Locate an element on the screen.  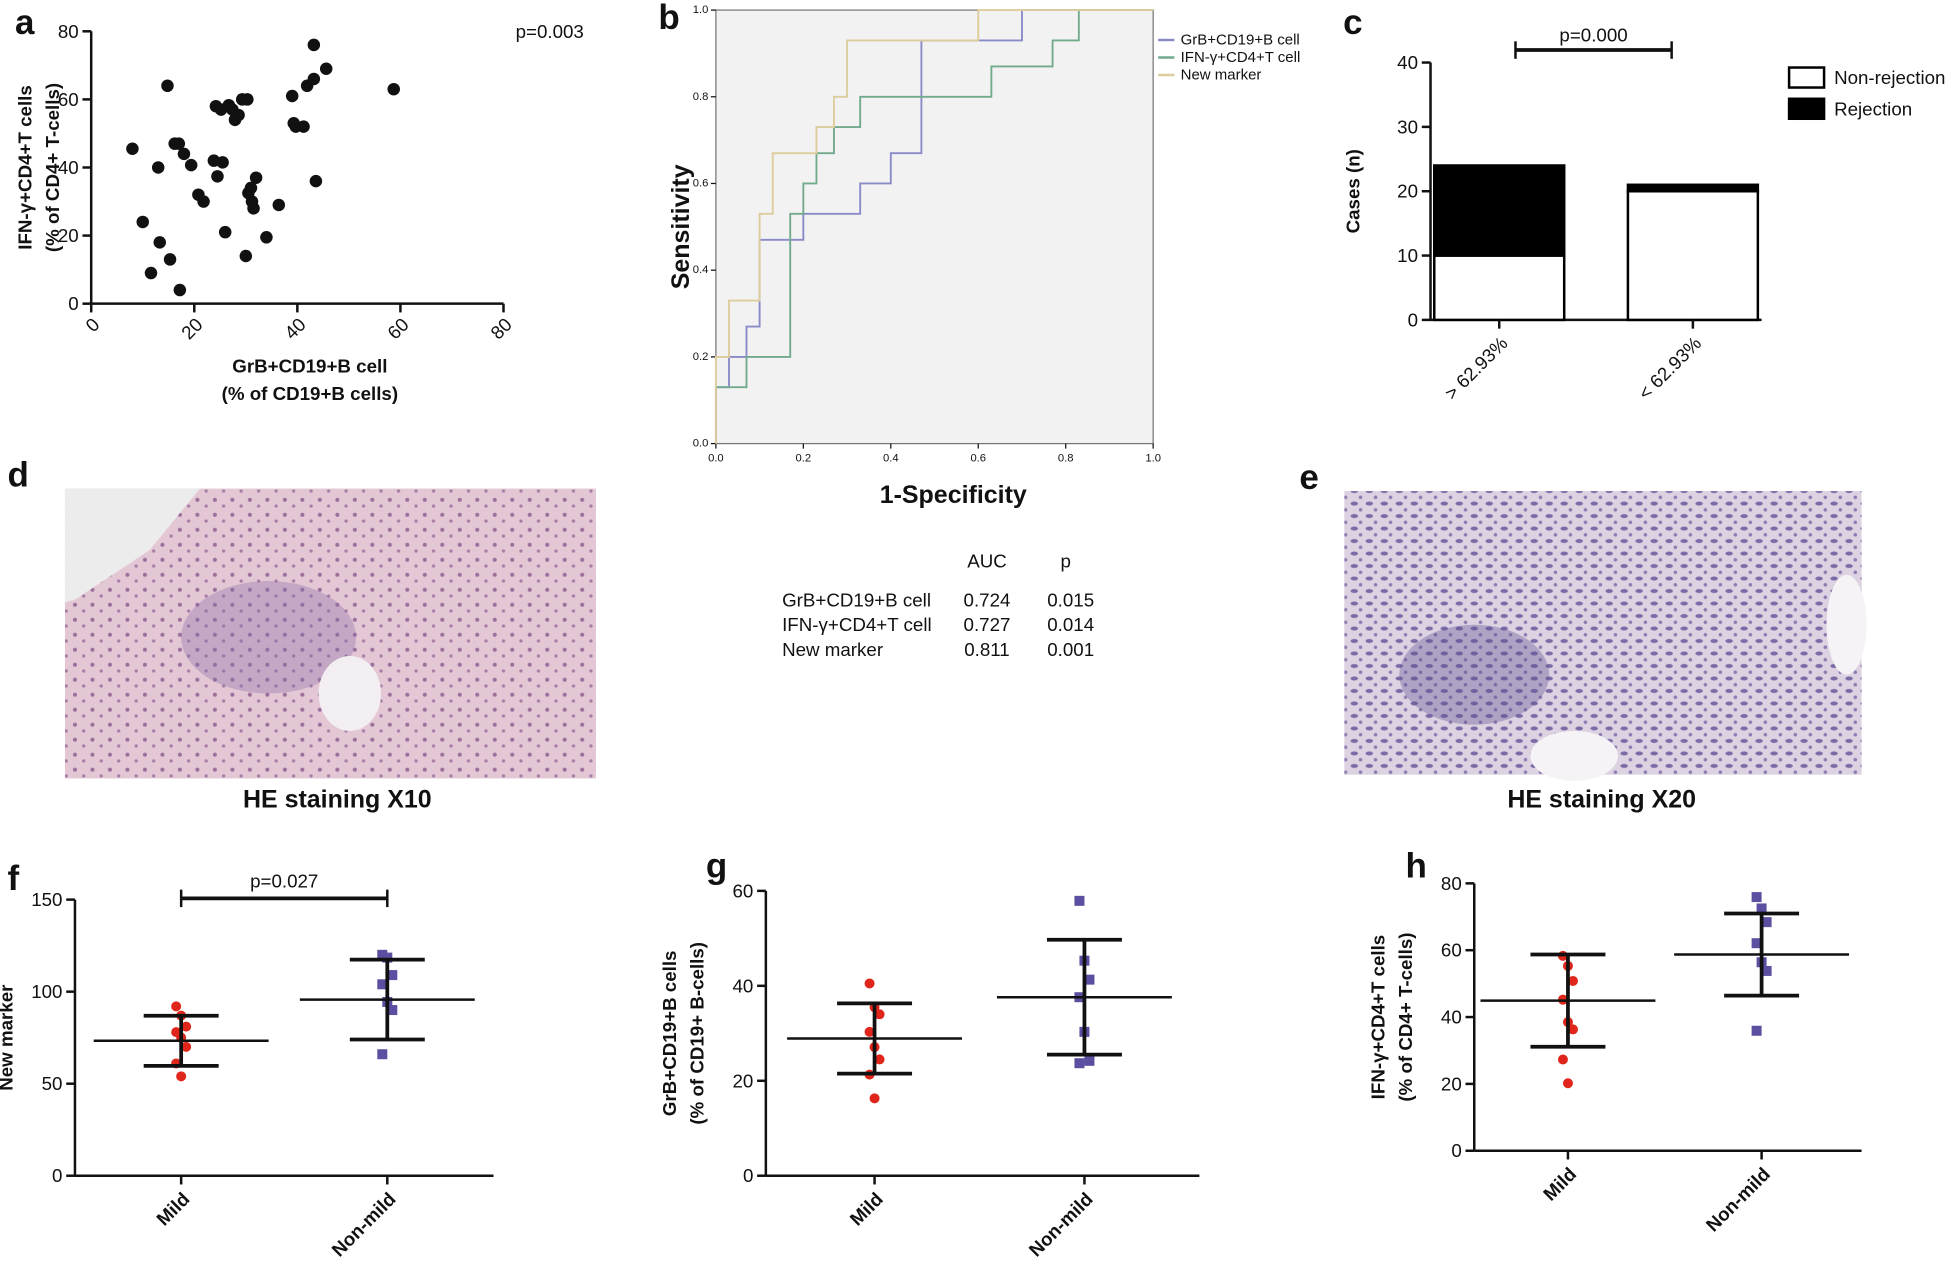
y-tick-label: 0.0 is located at coordinates (701, 444).